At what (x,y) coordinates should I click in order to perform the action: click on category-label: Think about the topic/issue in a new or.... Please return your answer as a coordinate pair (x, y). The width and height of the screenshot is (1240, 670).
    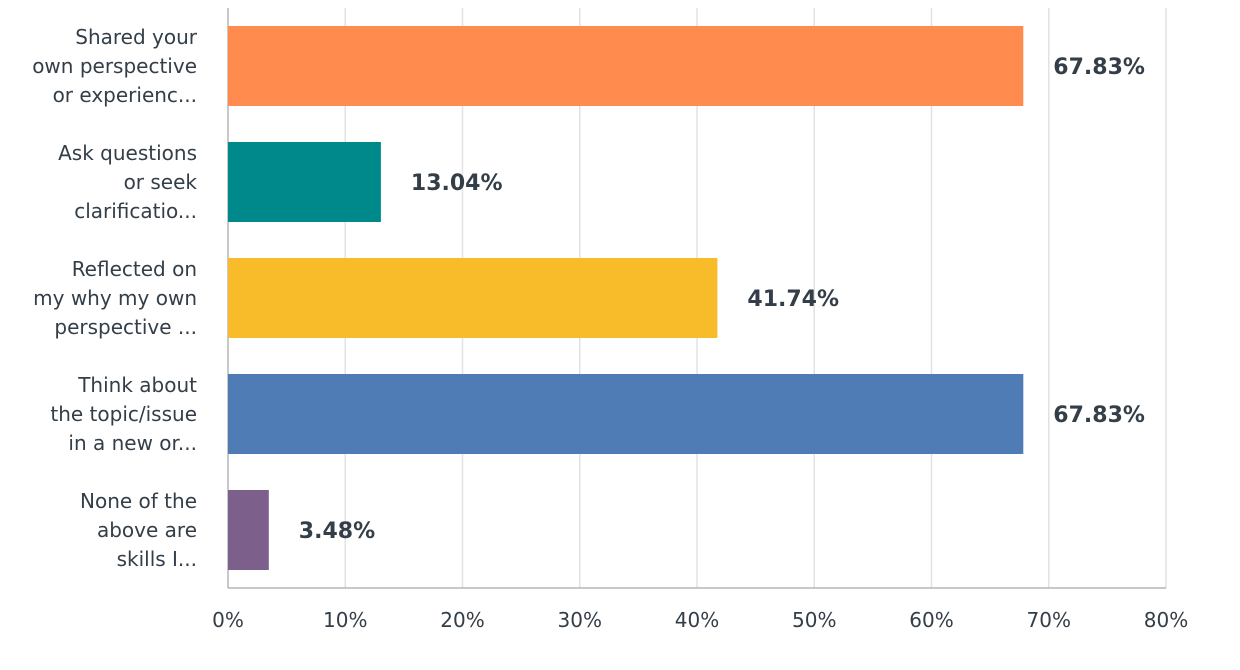
    Looking at the image, I should click on (123, 414).